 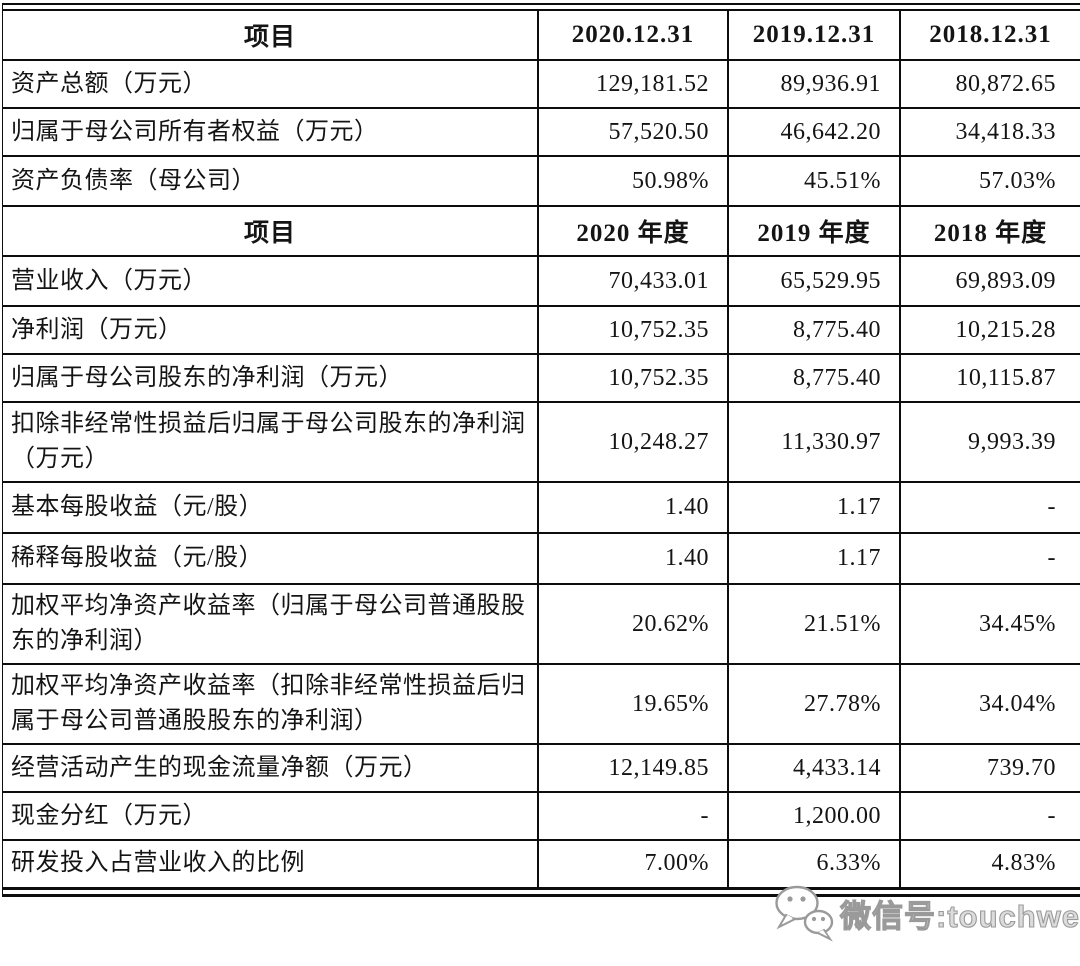 What do you see at coordinates (814, 181) in the screenshot?
I see `value-2019: 45.51%` at bounding box center [814, 181].